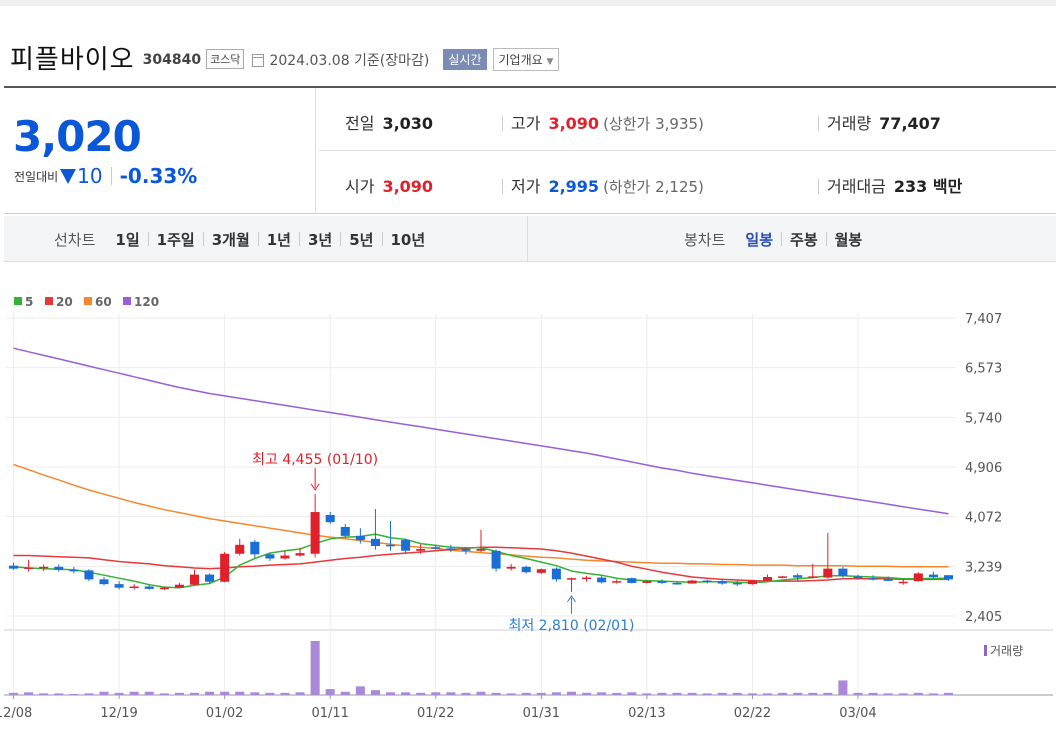 The height and width of the screenshot is (741, 1056). Describe the element at coordinates (910, 123) in the screenshot. I see `volume-value: 77,407` at that location.